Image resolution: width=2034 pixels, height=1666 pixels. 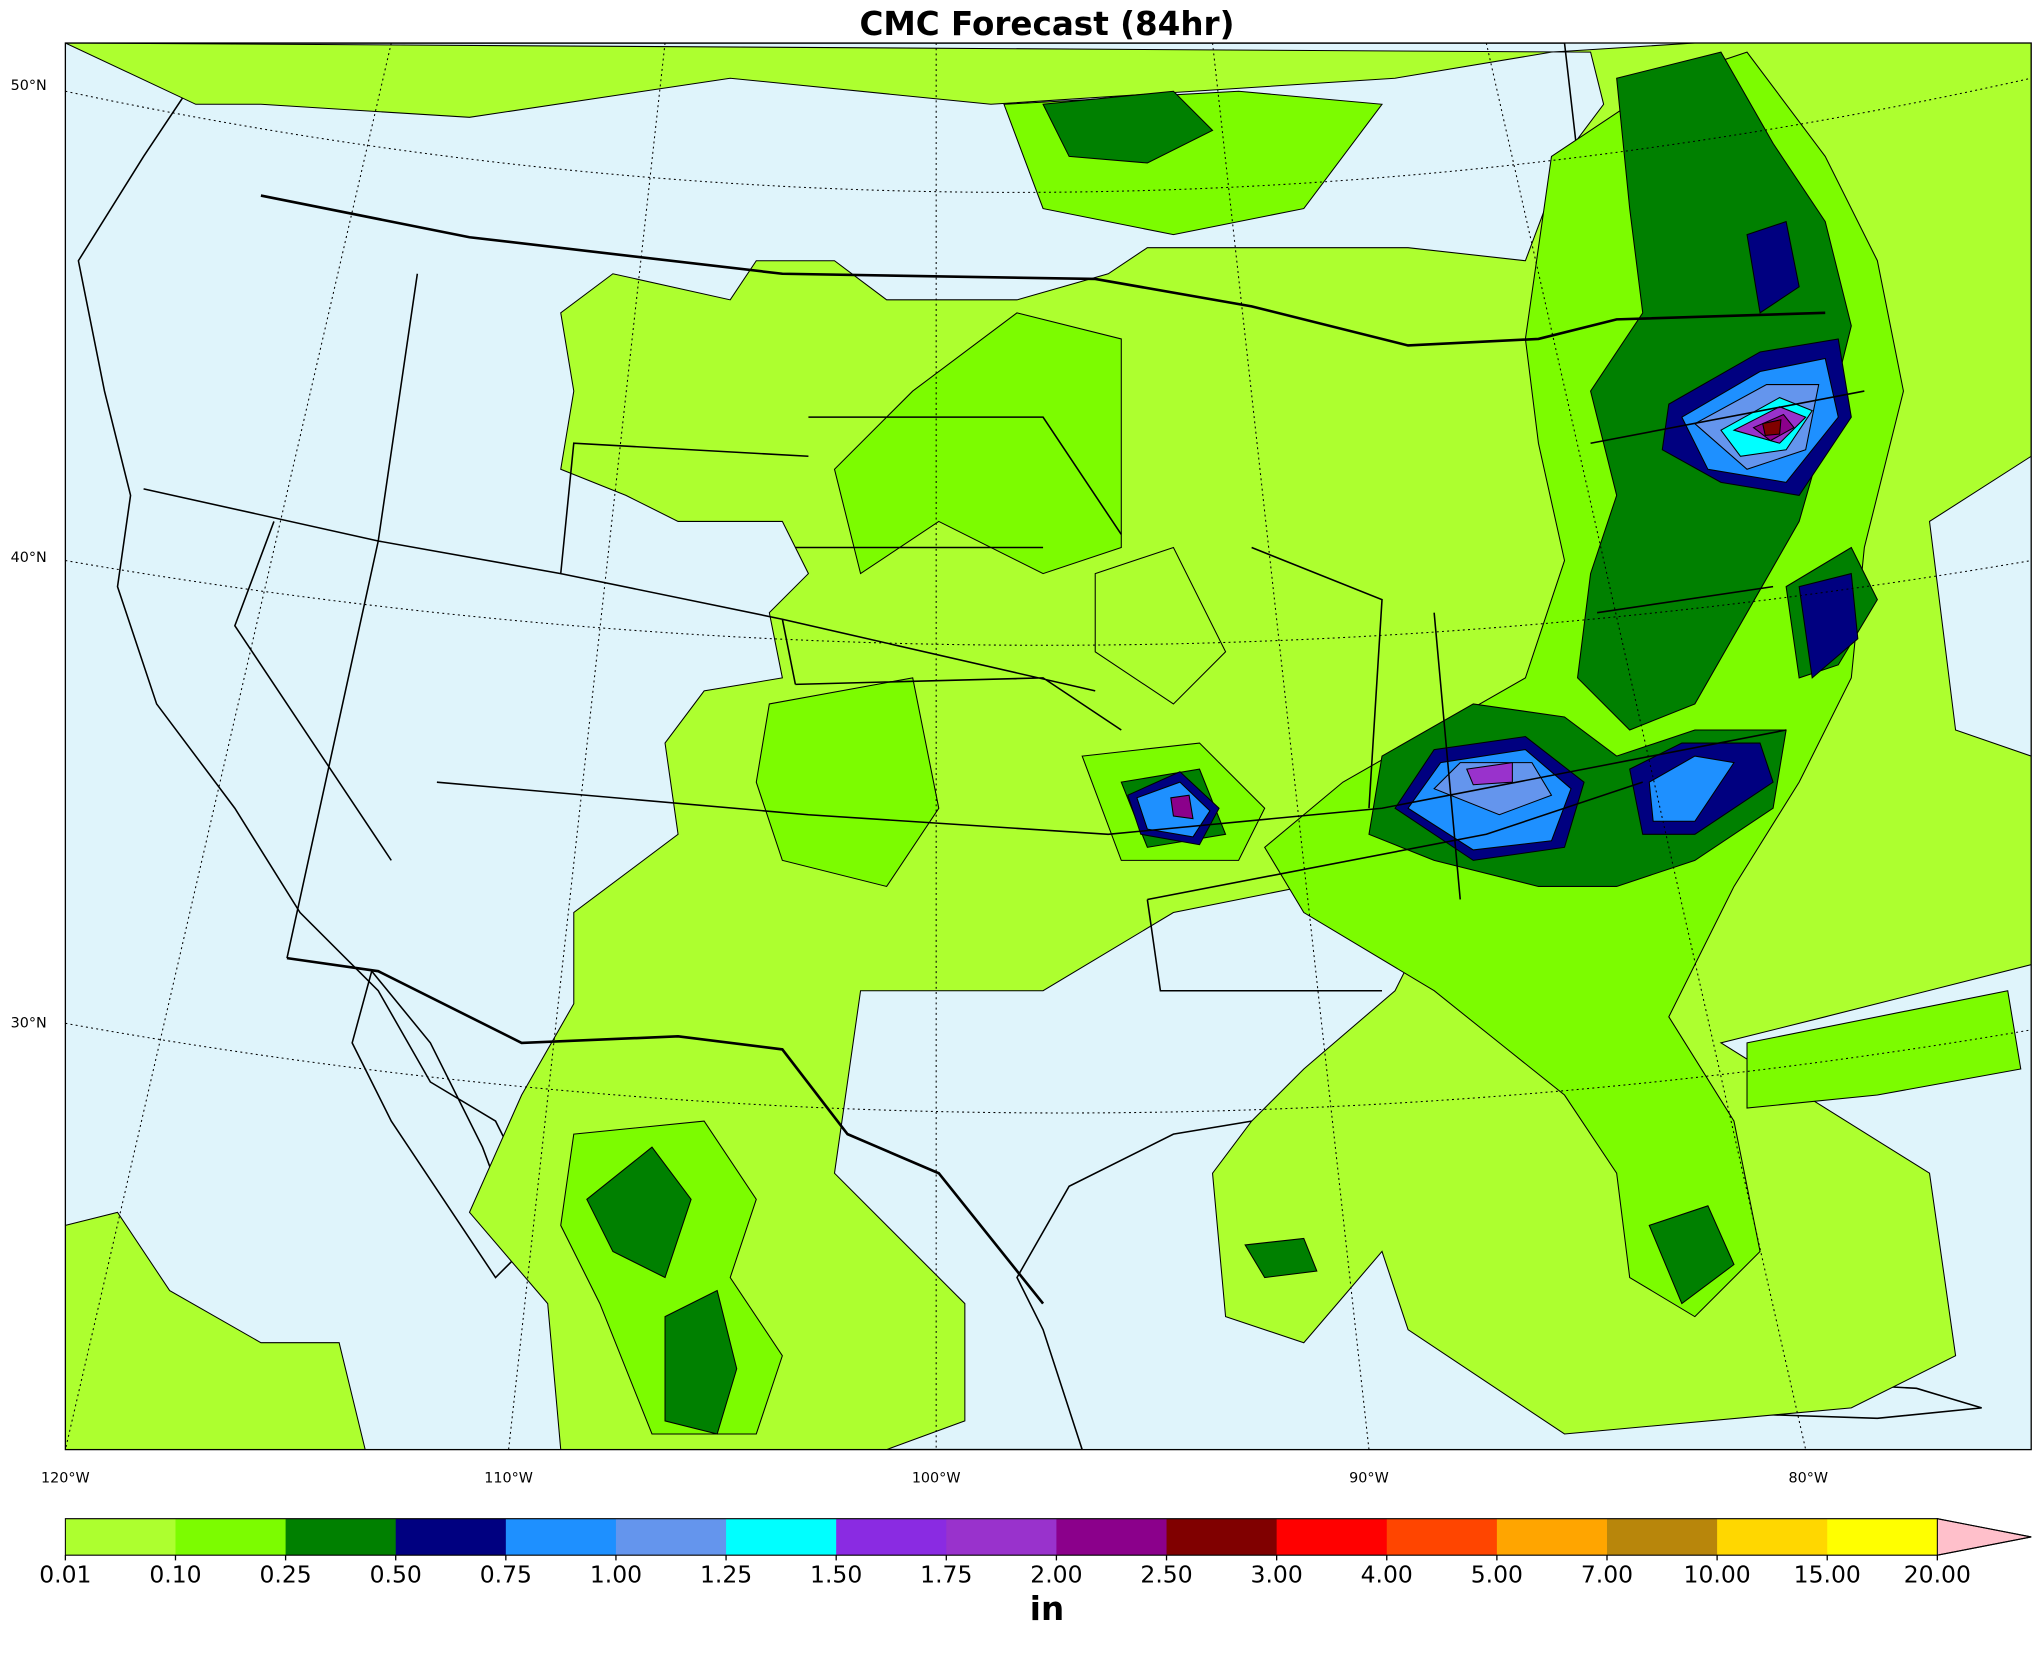 What do you see at coordinates (1808, 1478) in the screenshot?
I see `lon-label: 80°W` at bounding box center [1808, 1478].